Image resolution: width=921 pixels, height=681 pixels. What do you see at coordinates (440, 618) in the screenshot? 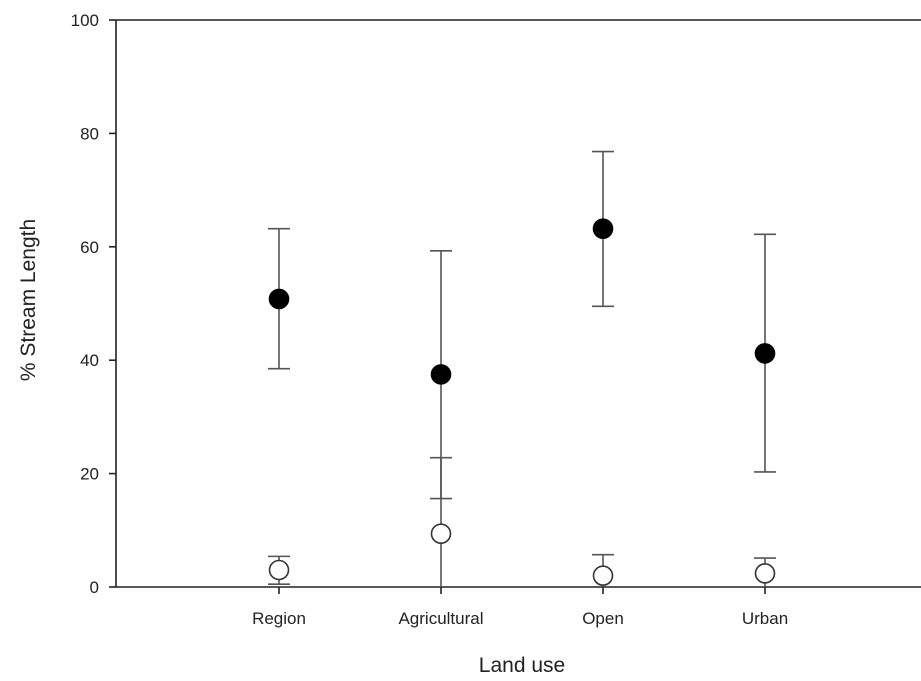
I see `x-tick-label: Agricultural` at bounding box center [440, 618].